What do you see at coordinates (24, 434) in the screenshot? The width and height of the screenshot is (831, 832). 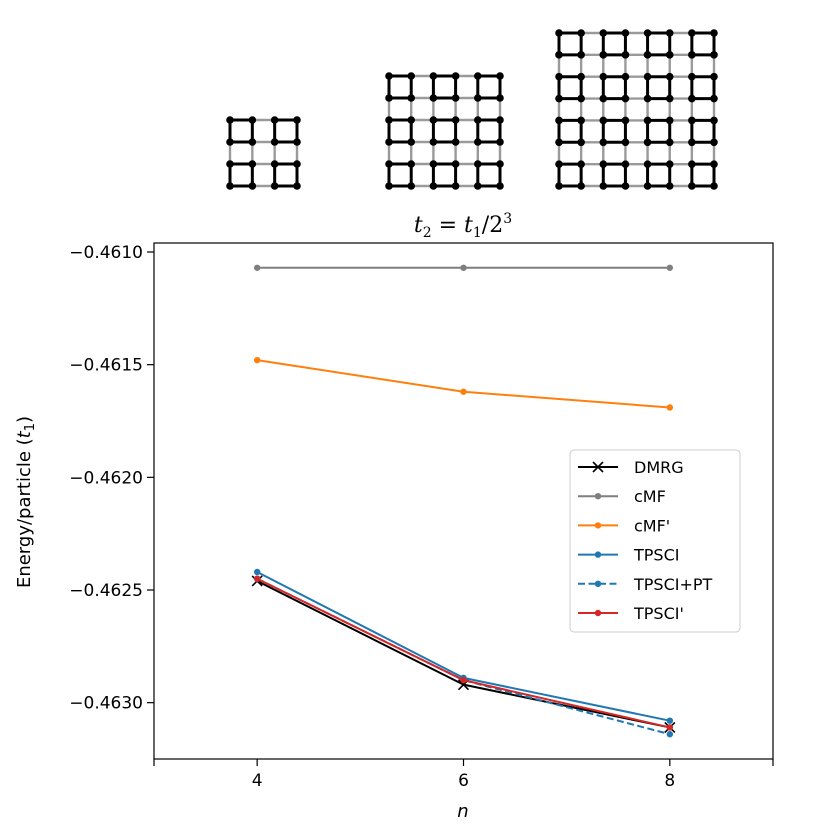 I see `y-axis-label-var: t` at bounding box center [24, 434].